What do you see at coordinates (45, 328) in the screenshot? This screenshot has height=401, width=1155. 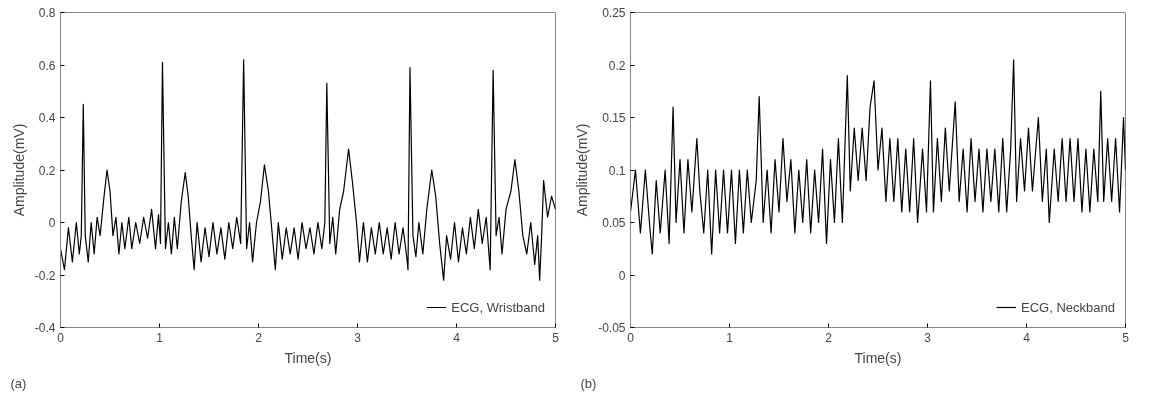 I see `y-tick-label: -0.4` at bounding box center [45, 328].